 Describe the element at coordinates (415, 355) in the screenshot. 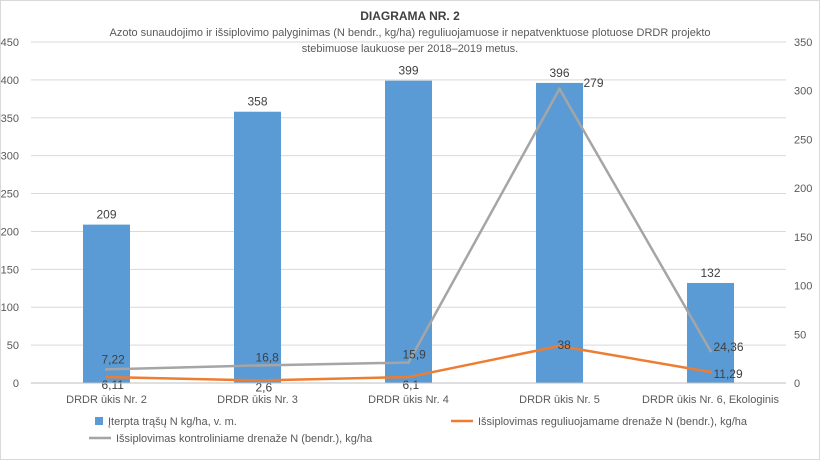

I see `line-value-label: 15,9` at that location.